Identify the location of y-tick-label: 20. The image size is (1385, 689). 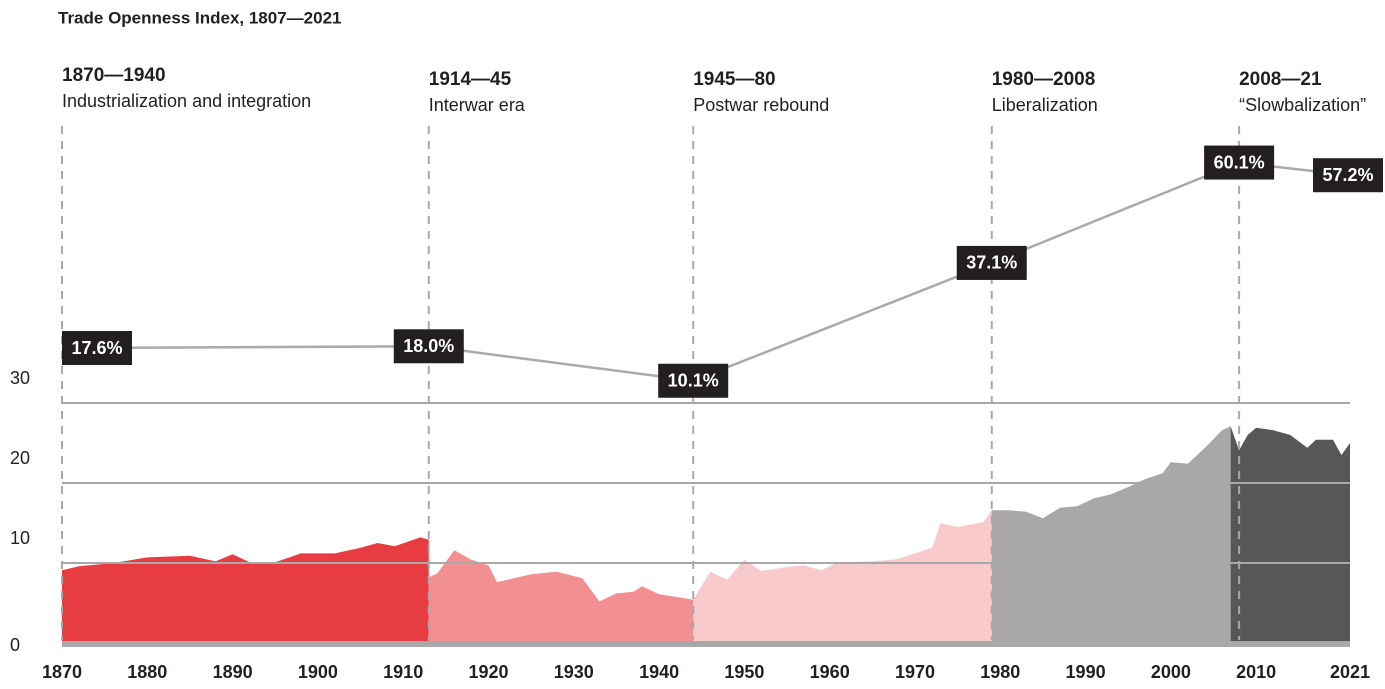
(20, 458).